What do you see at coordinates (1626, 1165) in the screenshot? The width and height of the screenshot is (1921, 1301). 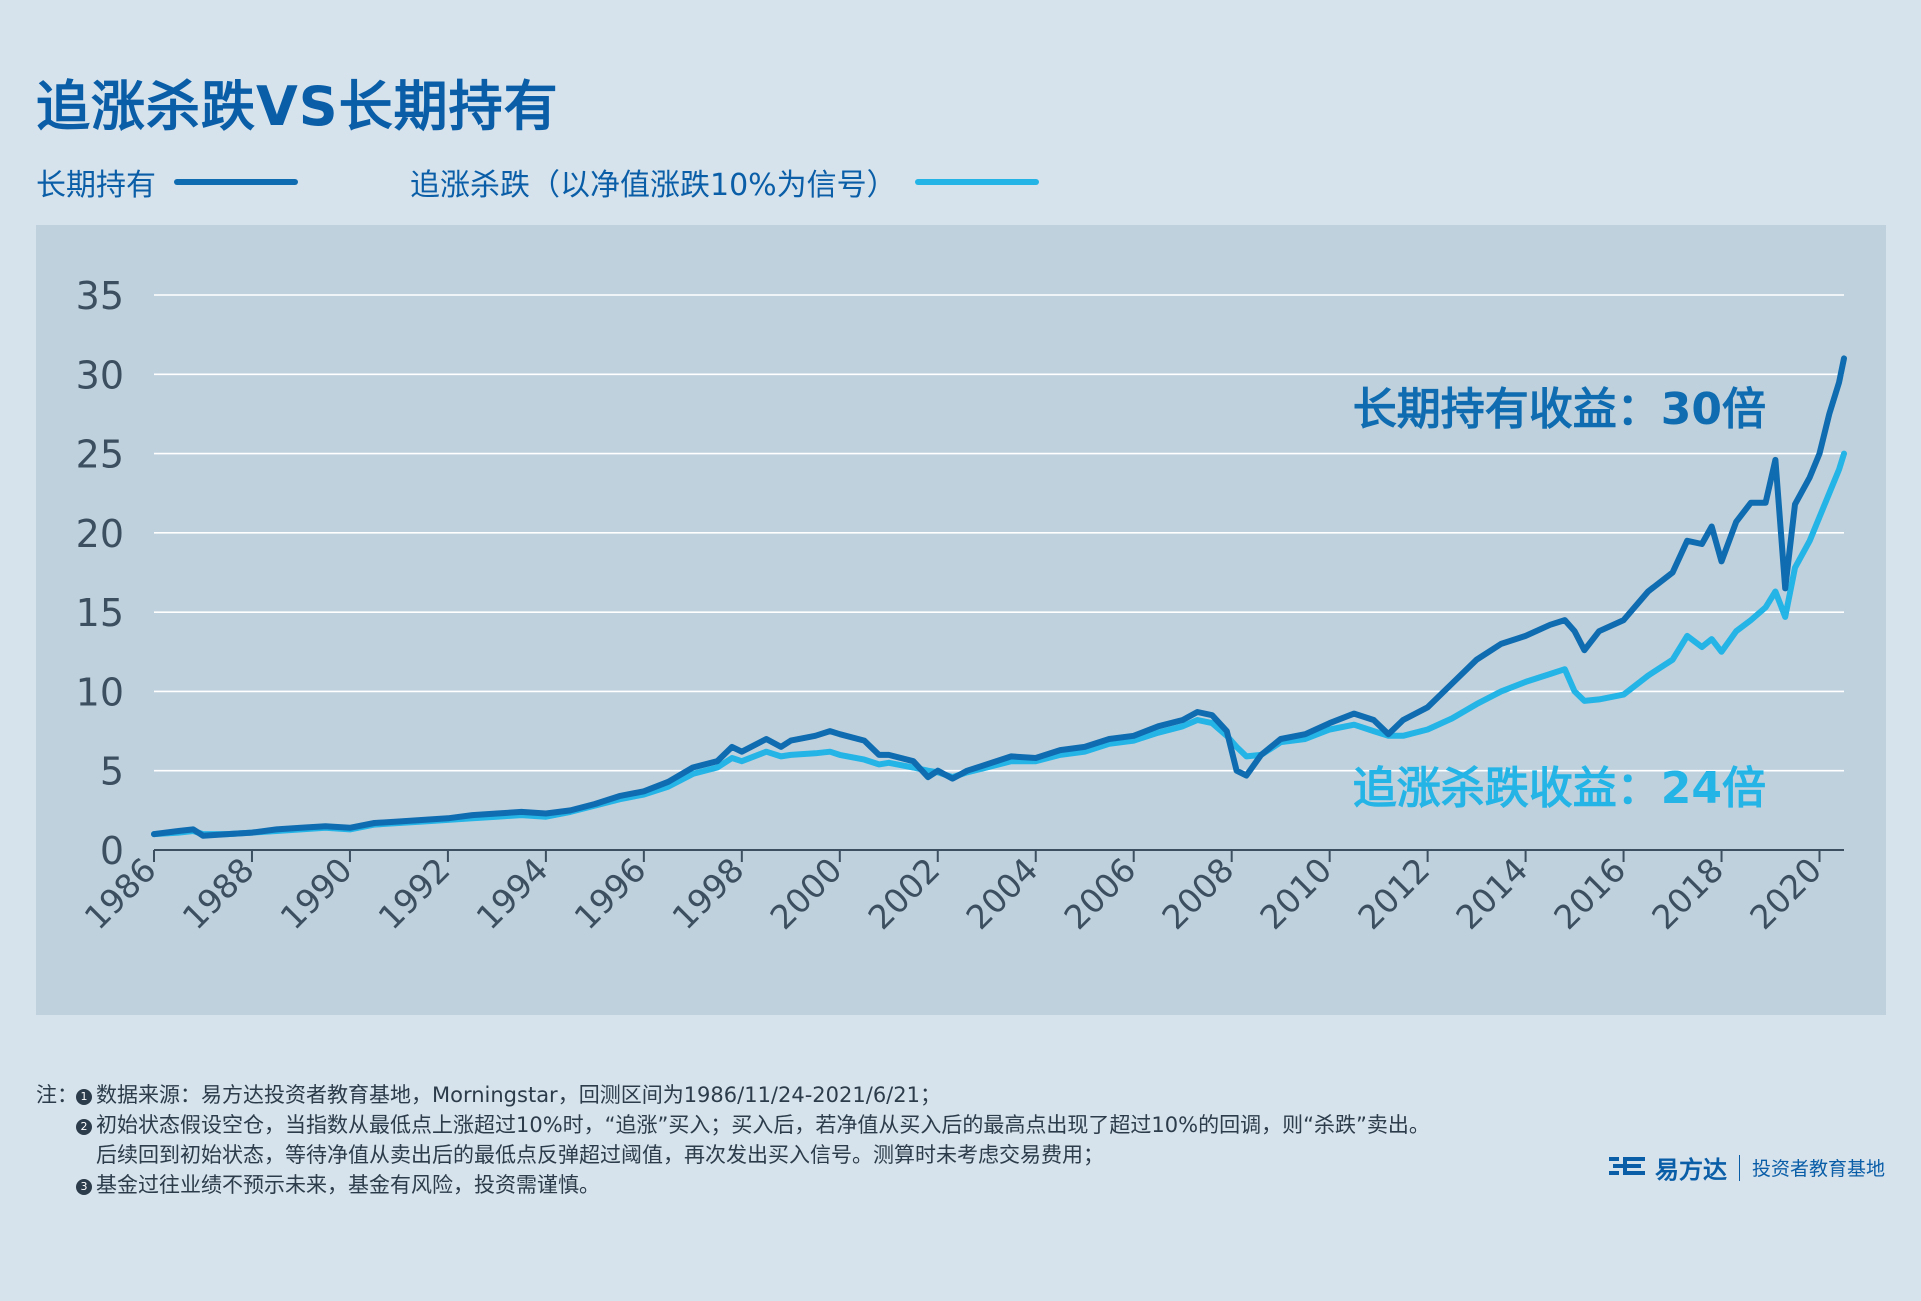 I see `efunds-logo-icon` at bounding box center [1626, 1165].